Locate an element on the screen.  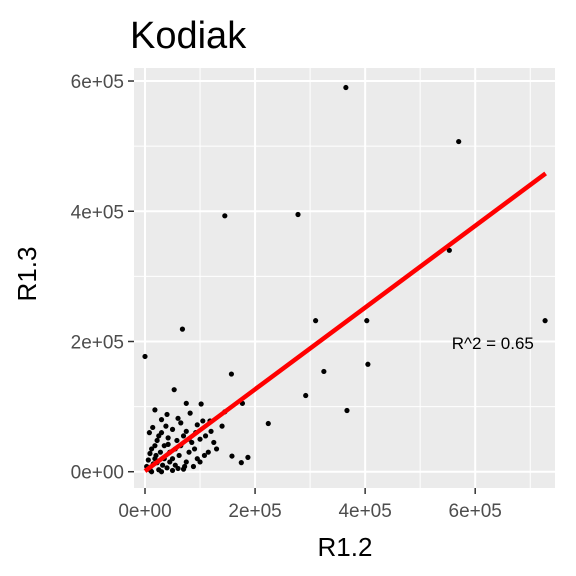
x-tick-label: 2e+05 is located at coordinates (254, 511).